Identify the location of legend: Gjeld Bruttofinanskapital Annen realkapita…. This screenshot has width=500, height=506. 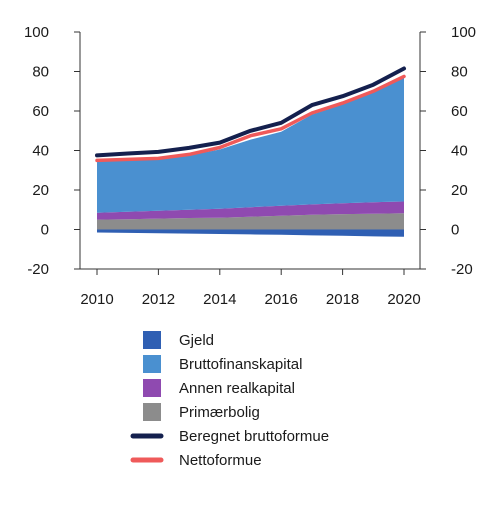
(229, 400).